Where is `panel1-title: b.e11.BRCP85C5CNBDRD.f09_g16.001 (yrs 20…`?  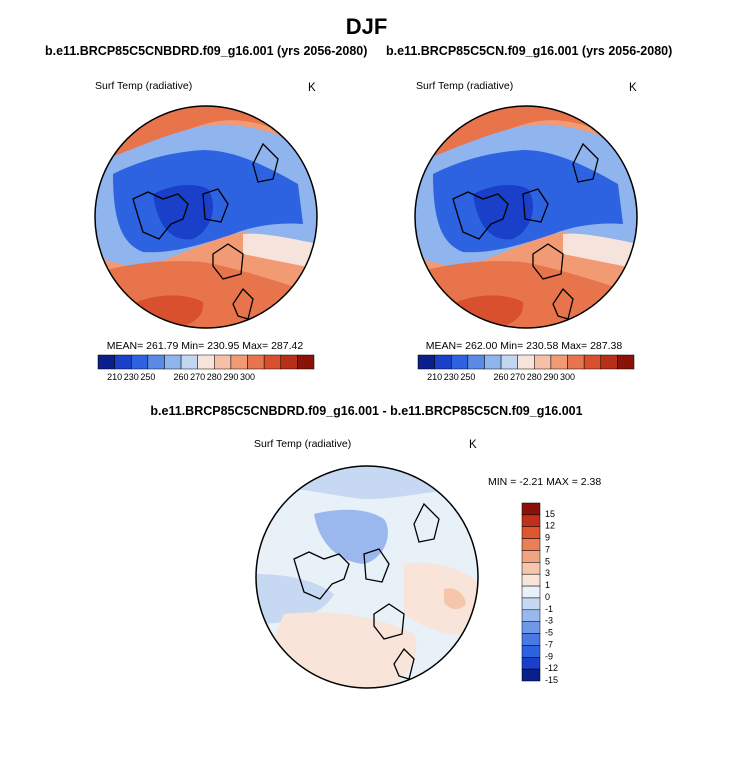
panel1-title: b.e11.BRCP85C5CNBDRD.f09_g16.001 (yrs 20… is located at coordinates (206, 51).